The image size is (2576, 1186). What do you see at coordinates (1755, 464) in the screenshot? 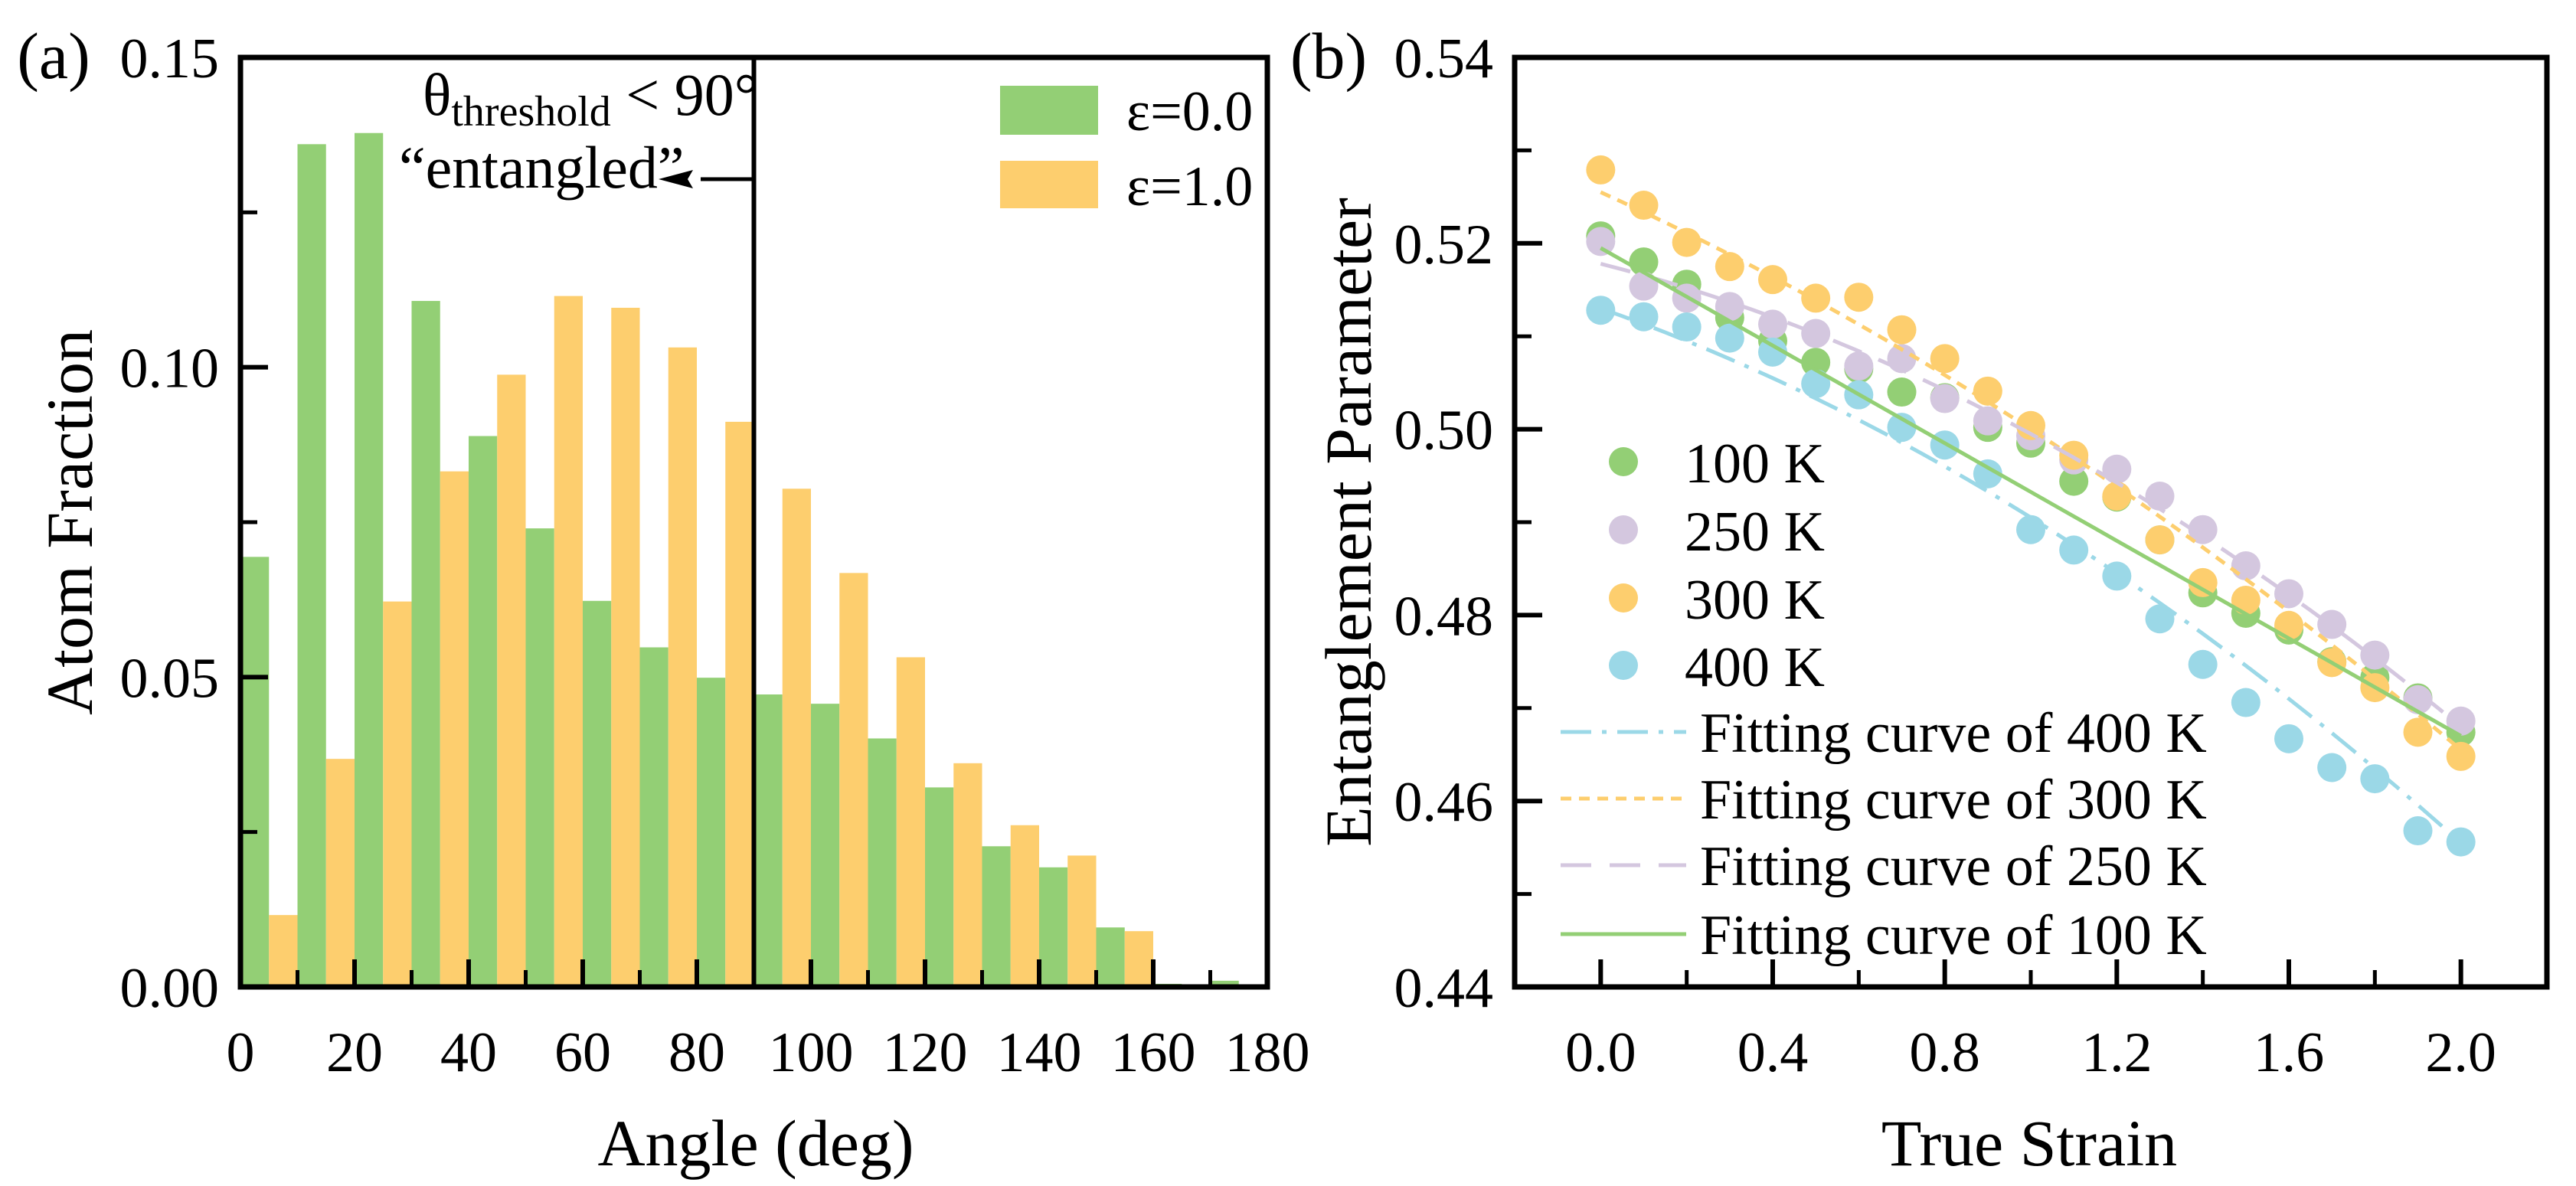
I see `legend-label: 100 K` at bounding box center [1755, 464].